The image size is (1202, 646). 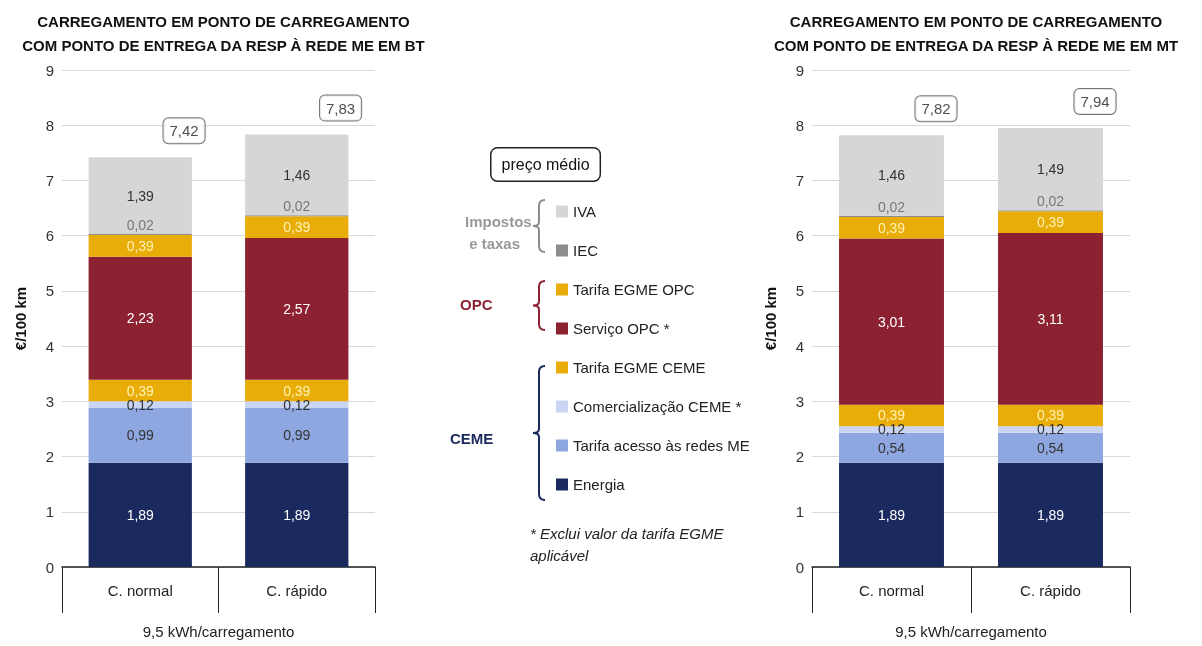 I want to click on legend-label: IEC, so click(x=586, y=250).